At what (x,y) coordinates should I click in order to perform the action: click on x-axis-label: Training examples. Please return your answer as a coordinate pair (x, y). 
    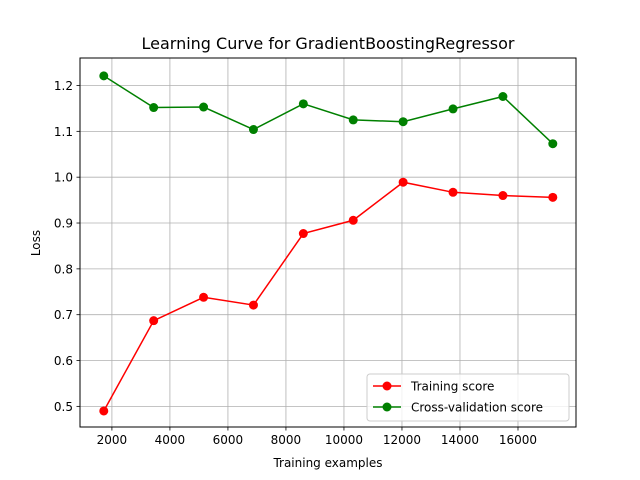
    Looking at the image, I should click on (327, 463).